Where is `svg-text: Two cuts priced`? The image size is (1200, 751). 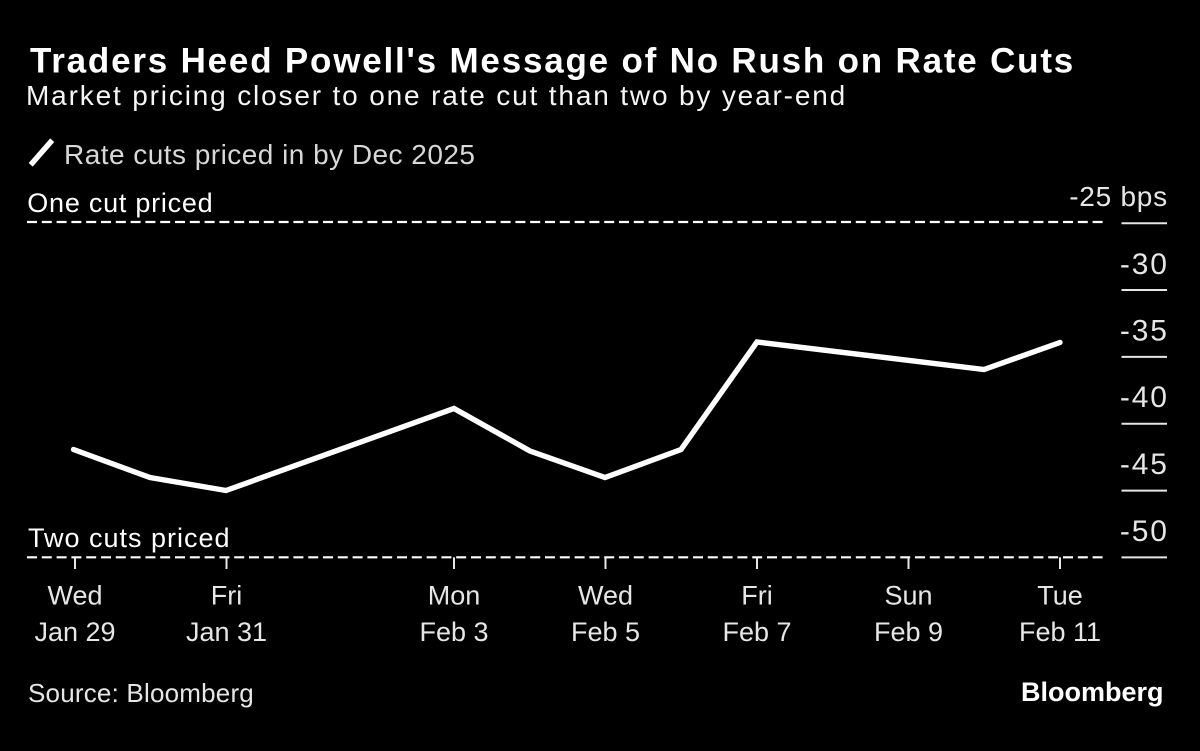 svg-text: Two cuts priced is located at coordinates (129, 538).